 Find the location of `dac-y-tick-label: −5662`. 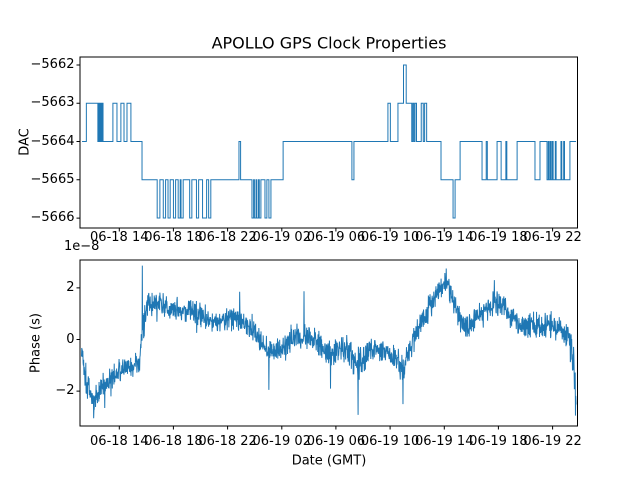

dac-y-tick-label: −5662 is located at coordinates (52, 65).